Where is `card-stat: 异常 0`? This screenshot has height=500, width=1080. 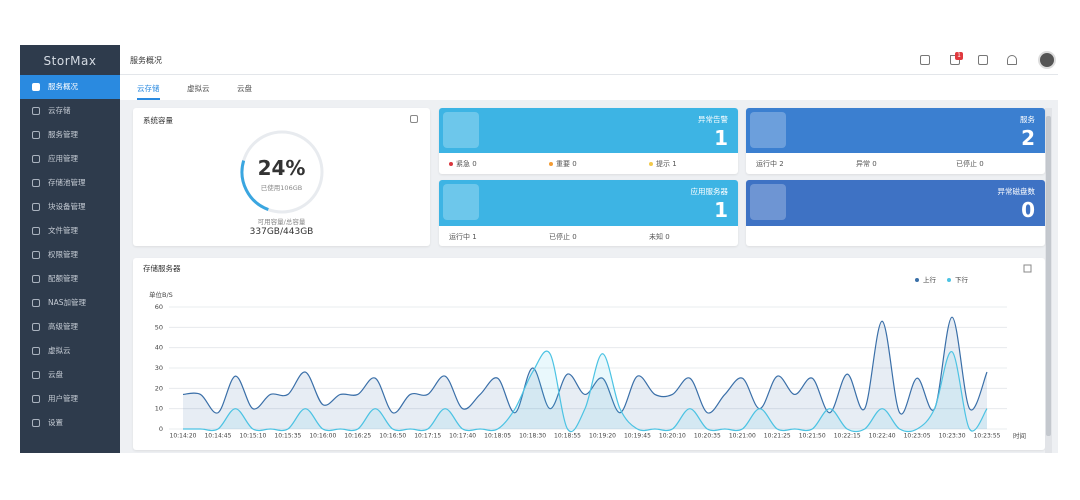 card-stat: 异常 0 is located at coordinates (866, 164).